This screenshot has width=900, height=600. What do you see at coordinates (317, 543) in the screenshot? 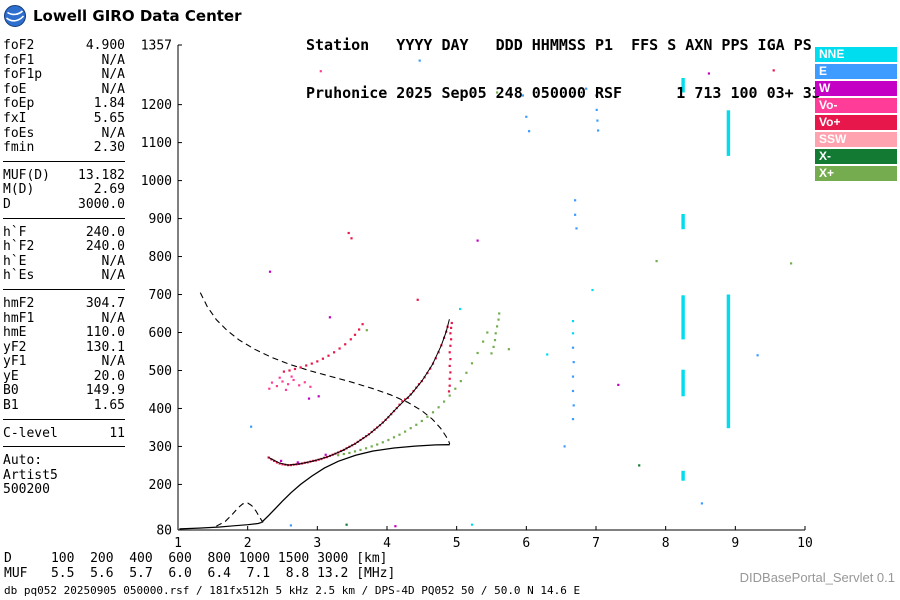
I see `x-tick-label: 3` at bounding box center [317, 543].